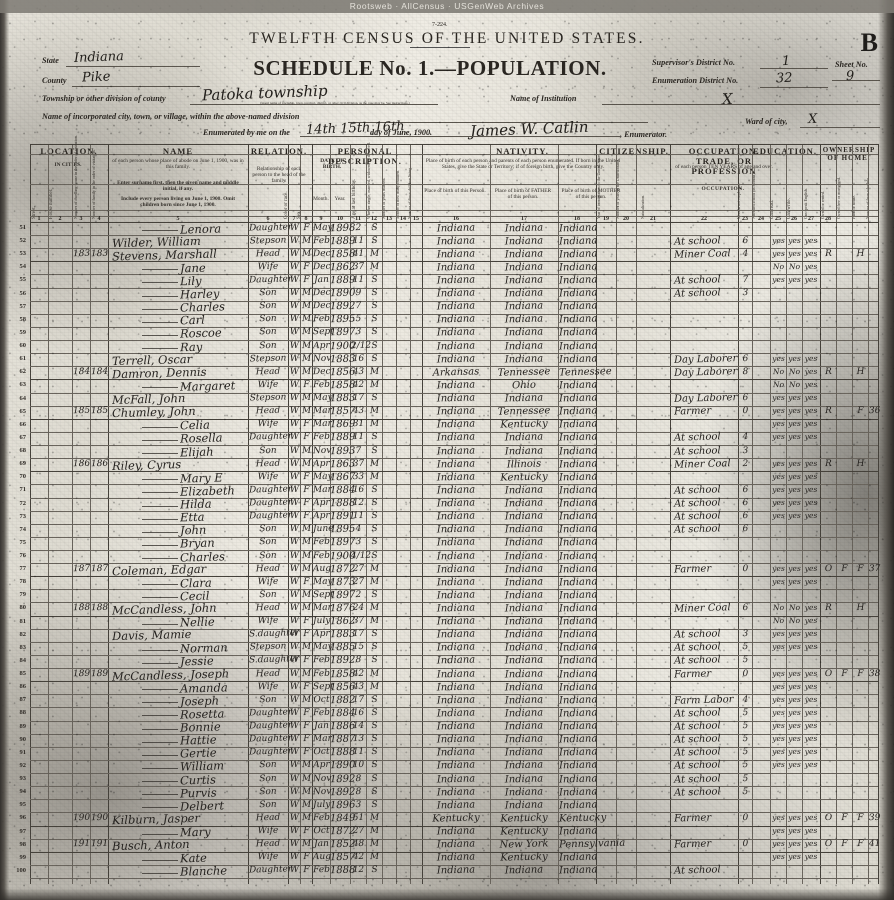 The width and height of the screenshot is (894, 900). I want to click on table-cell: Elijah, so click(196, 451).